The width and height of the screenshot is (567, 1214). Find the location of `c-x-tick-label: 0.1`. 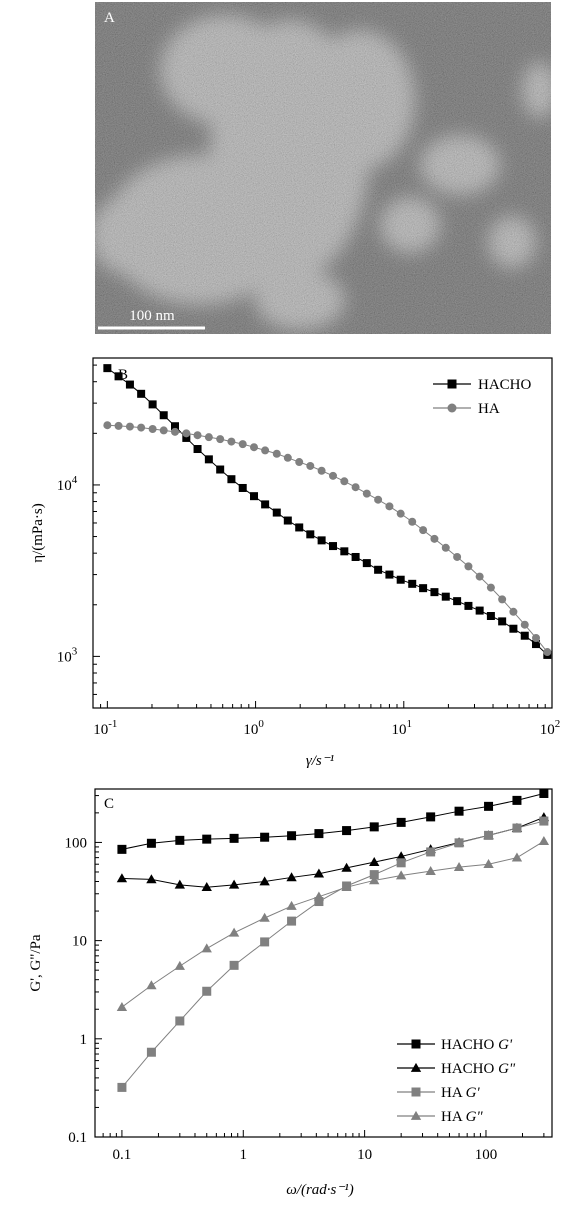

c-x-tick-label: 0.1 is located at coordinates (122, 1155).